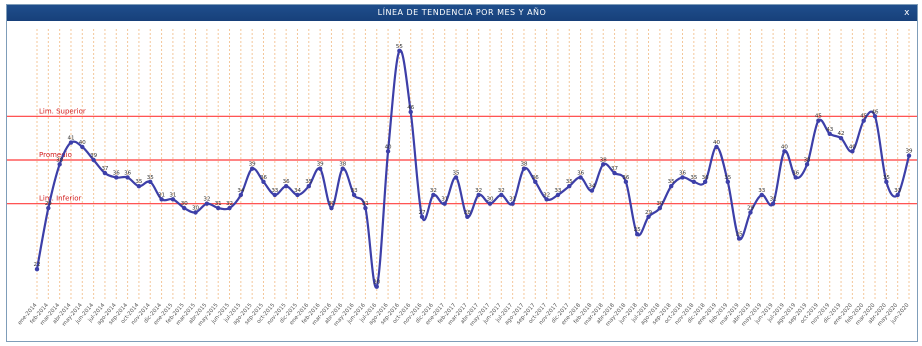  I want to click on data-label: 32, so click(546, 195).